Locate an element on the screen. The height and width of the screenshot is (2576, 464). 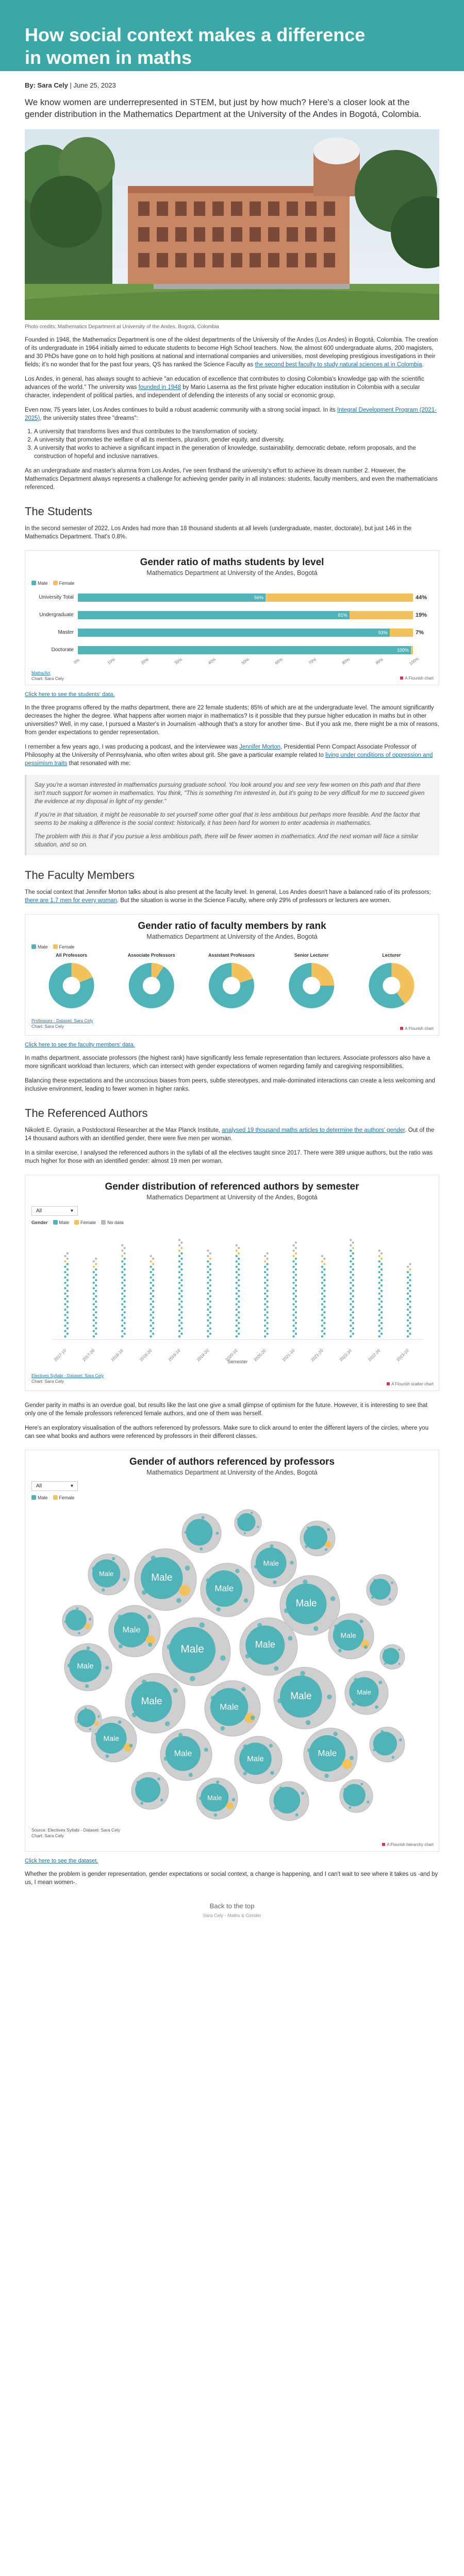
bar-row: Master 93% 7% is located at coordinates (232, 632).